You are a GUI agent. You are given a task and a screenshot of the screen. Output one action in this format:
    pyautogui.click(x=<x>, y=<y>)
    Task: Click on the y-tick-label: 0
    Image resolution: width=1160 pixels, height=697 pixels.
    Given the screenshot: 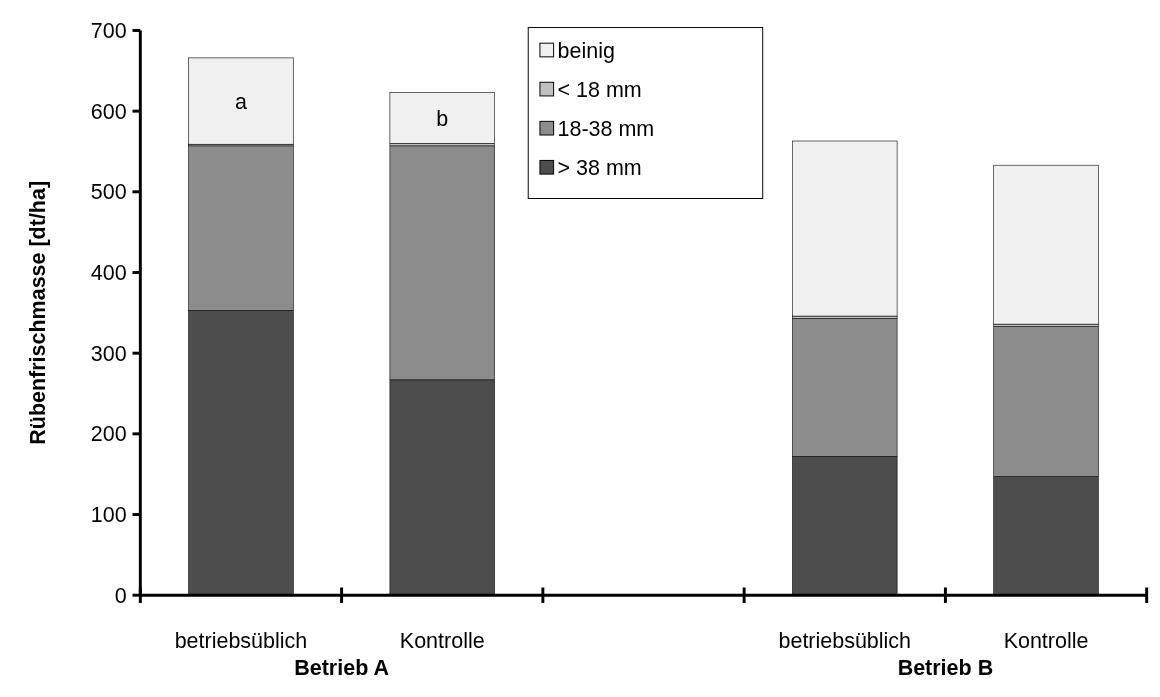 What is the action you would take?
    pyautogui.click(x=120, y=595)
    